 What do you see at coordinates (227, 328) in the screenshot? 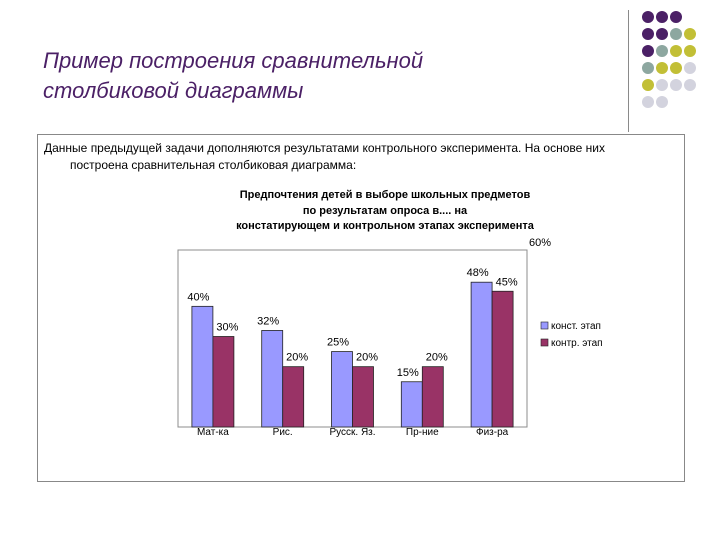
I see `data-label: 30%` at bounding box center [227, 328].